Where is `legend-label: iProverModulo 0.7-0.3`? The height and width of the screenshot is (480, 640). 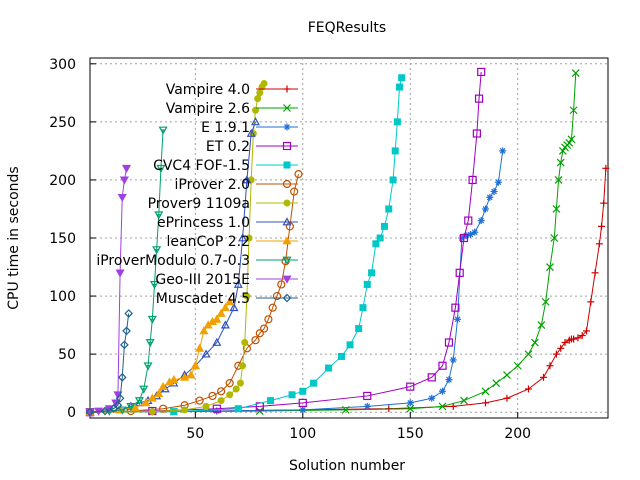 legend-label: iProverModulo 0.7-0.3 is located at coordinates (173, 261).